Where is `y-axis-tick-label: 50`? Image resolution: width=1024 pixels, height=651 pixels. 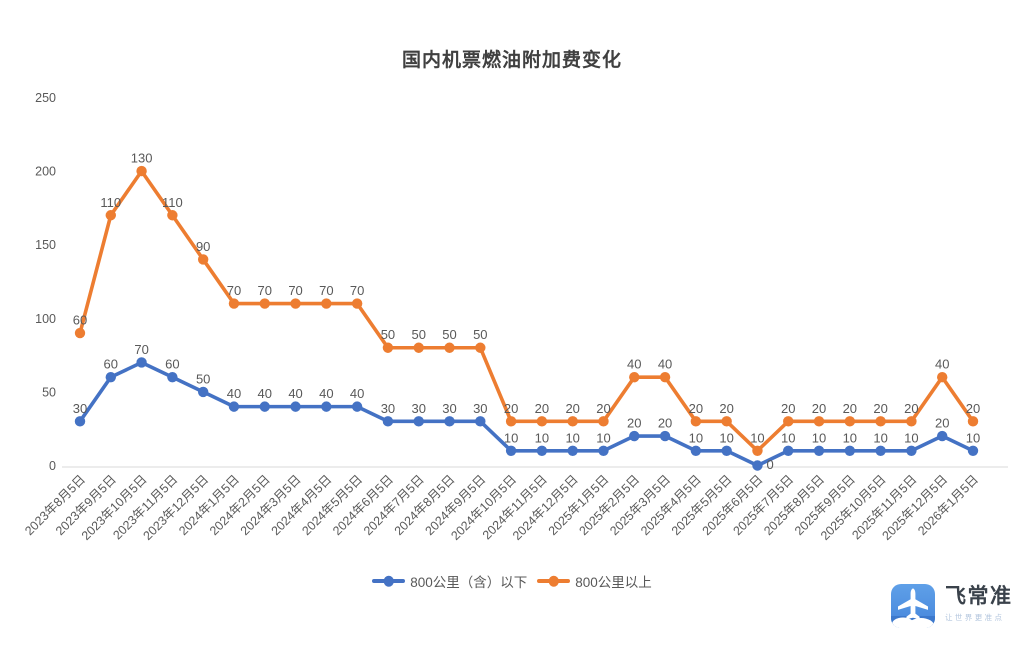 y-axis-tick-label: 50 is located at coordinates (49, 392).